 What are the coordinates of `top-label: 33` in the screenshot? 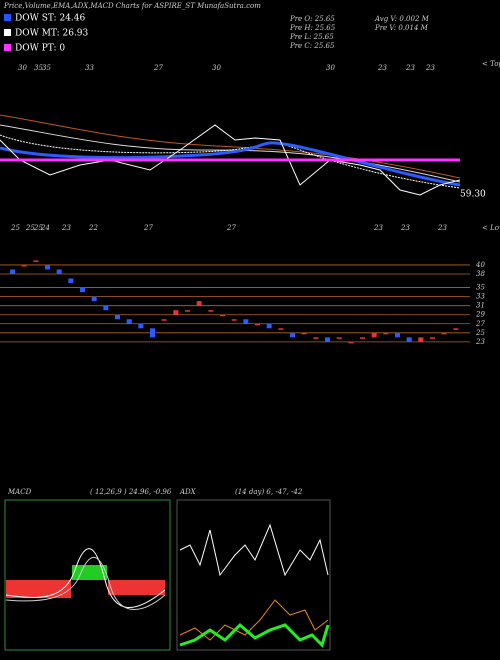 It's located at (89, 68).